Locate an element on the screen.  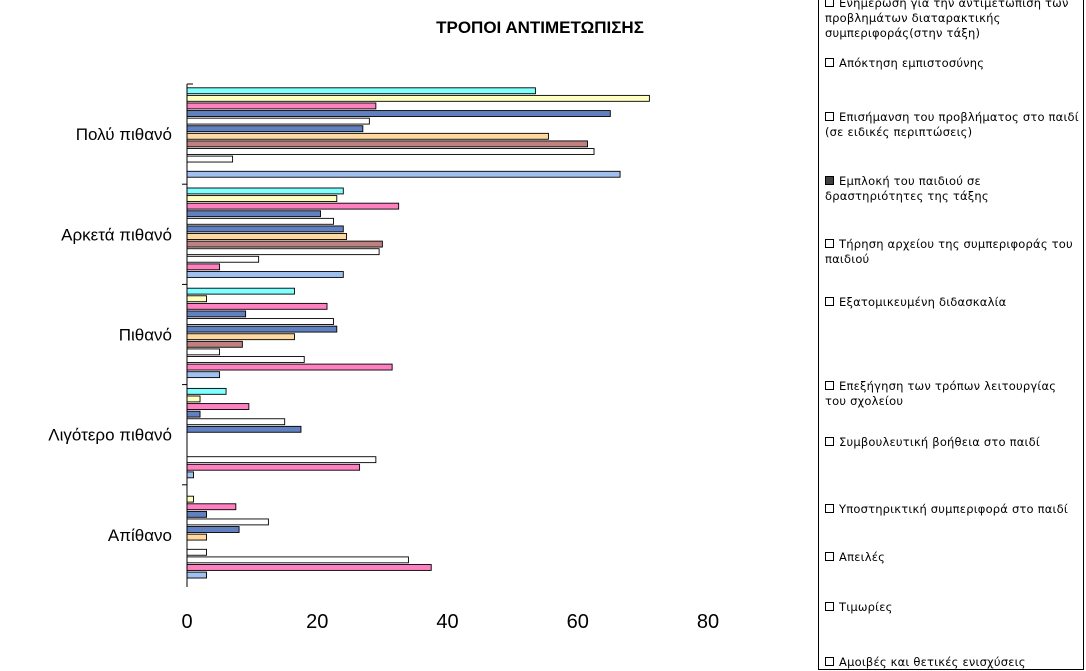
legend-label: Απειλές is located at coordinates (862, 557).